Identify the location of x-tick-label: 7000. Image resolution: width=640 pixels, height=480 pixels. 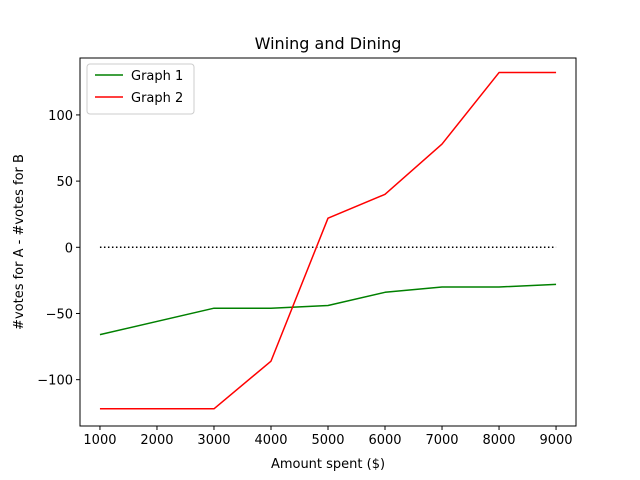
(441, 440).